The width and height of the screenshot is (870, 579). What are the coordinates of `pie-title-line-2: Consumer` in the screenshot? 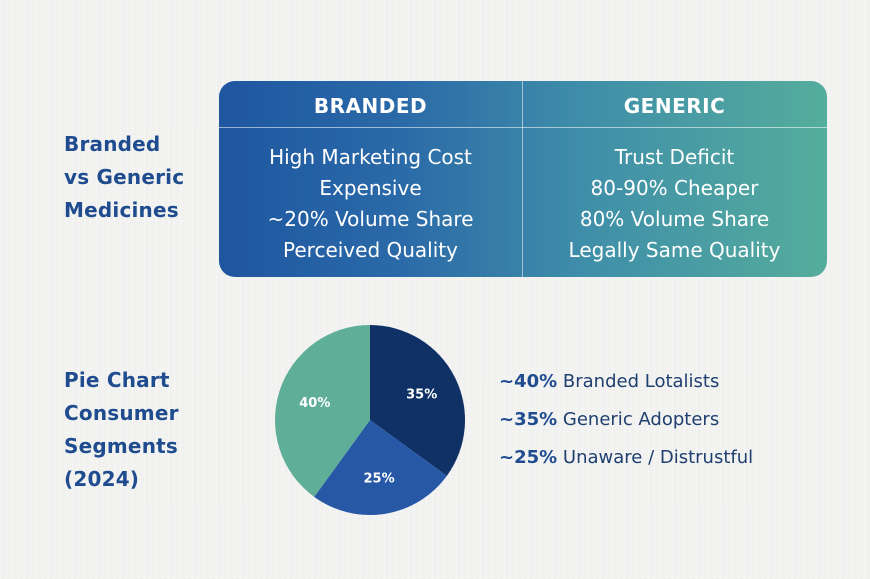 It's located at (121, 413).